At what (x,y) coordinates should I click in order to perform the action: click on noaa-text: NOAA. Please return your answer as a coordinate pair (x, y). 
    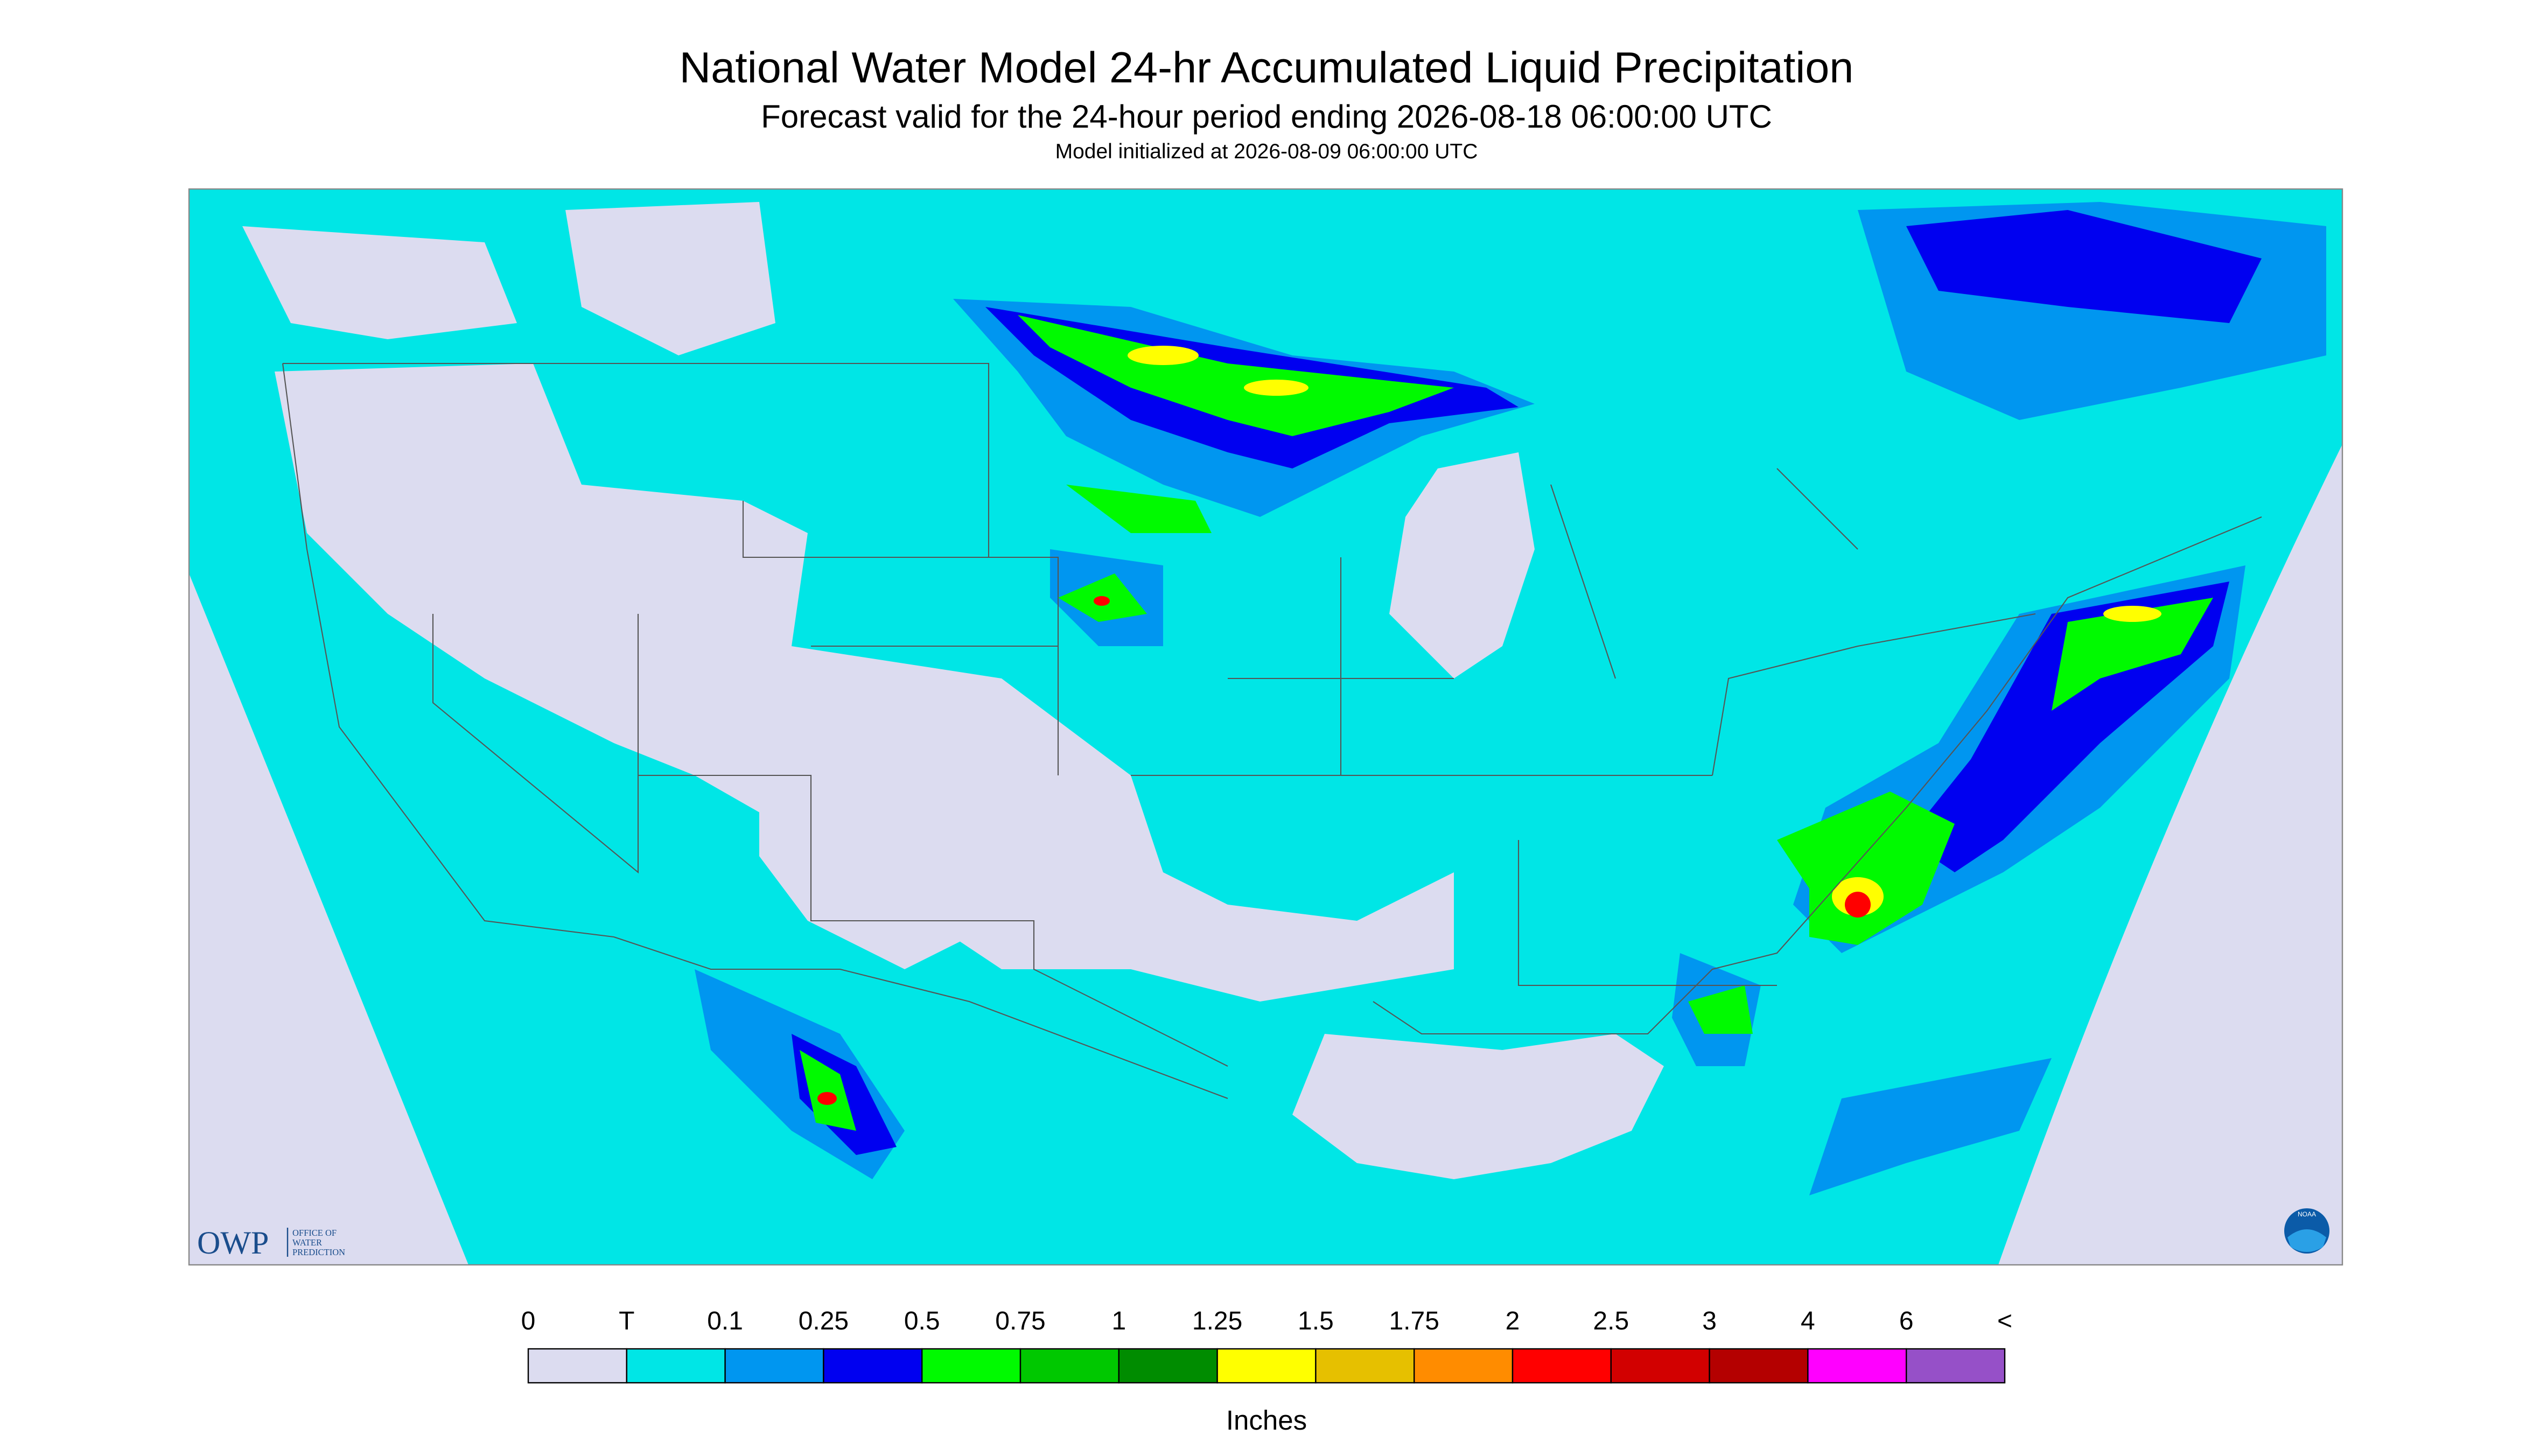
    Looking at the image, I should click on (2307, 1214).